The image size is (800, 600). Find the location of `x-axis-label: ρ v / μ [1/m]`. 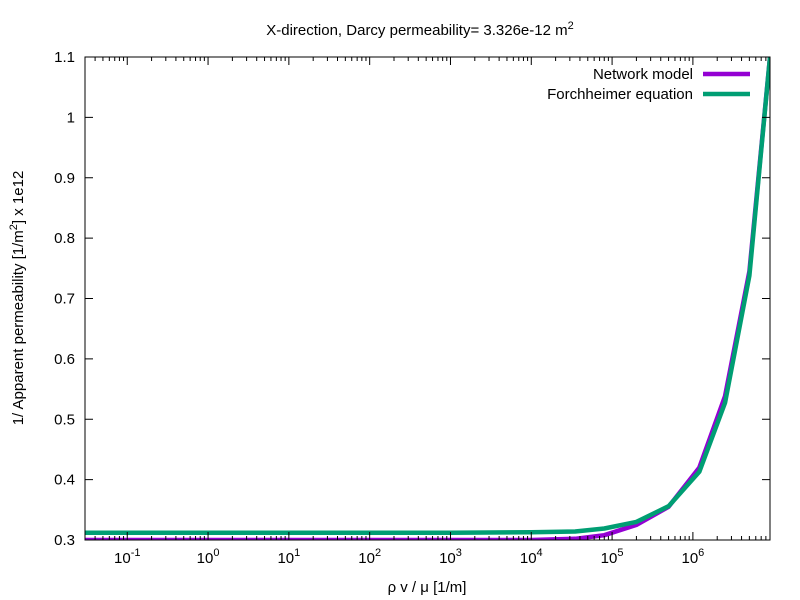

x-axis-label: ρ v / μ [1/m] is located at coordinates (427, 587).